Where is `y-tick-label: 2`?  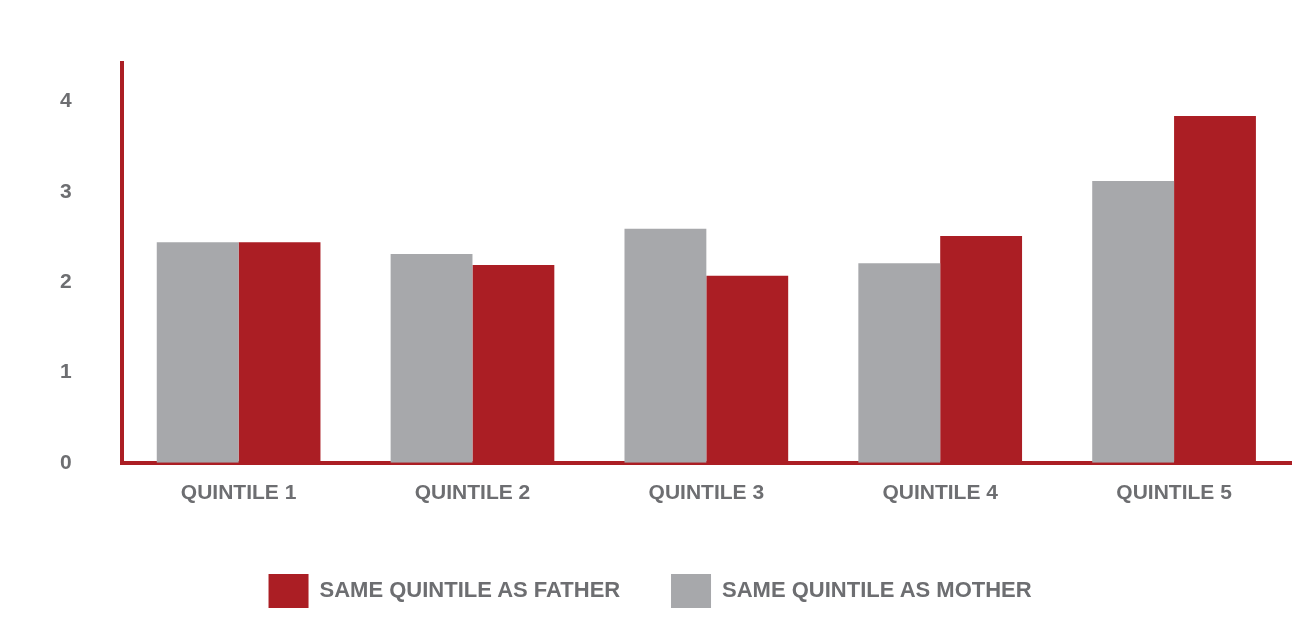
y-tick-label: 2 is located at coordinates (65, 280).